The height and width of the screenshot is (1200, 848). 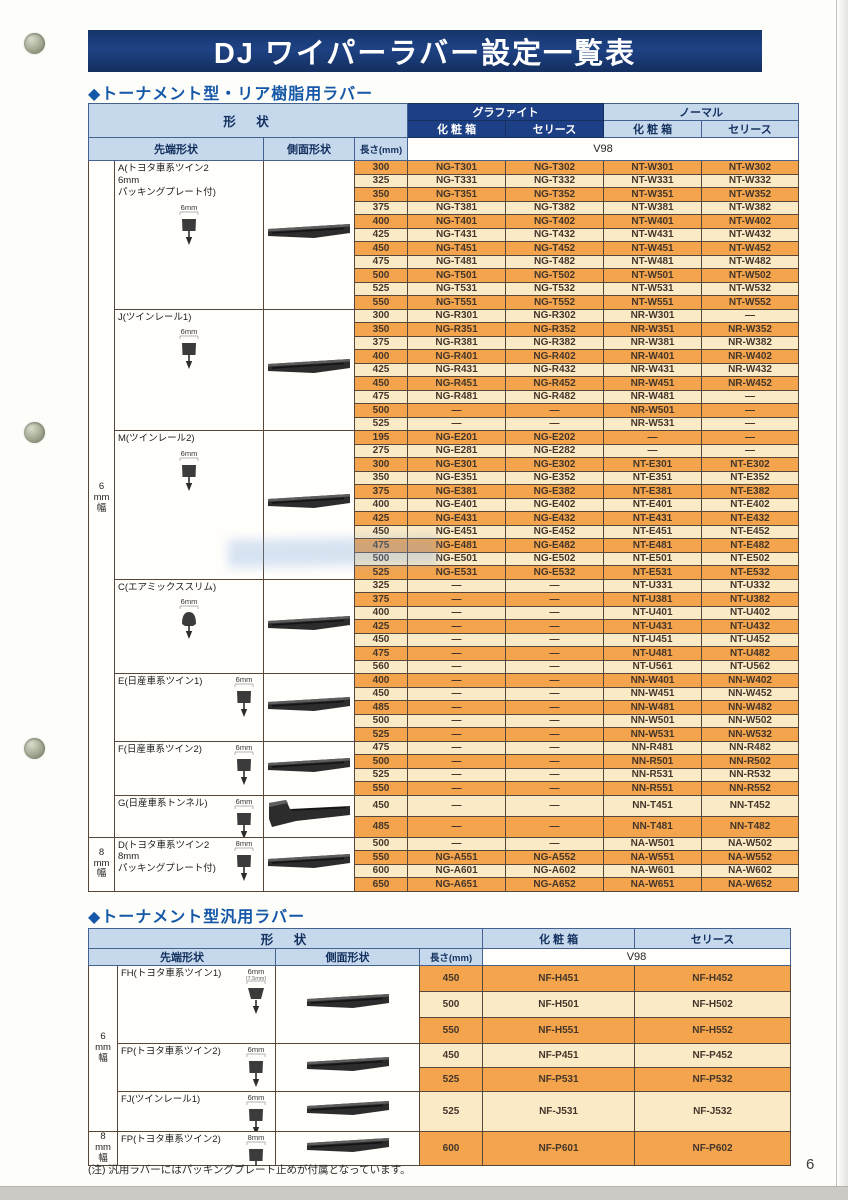 I want to click on part-number-cell: NT-U482, so click(x=750, y=653).